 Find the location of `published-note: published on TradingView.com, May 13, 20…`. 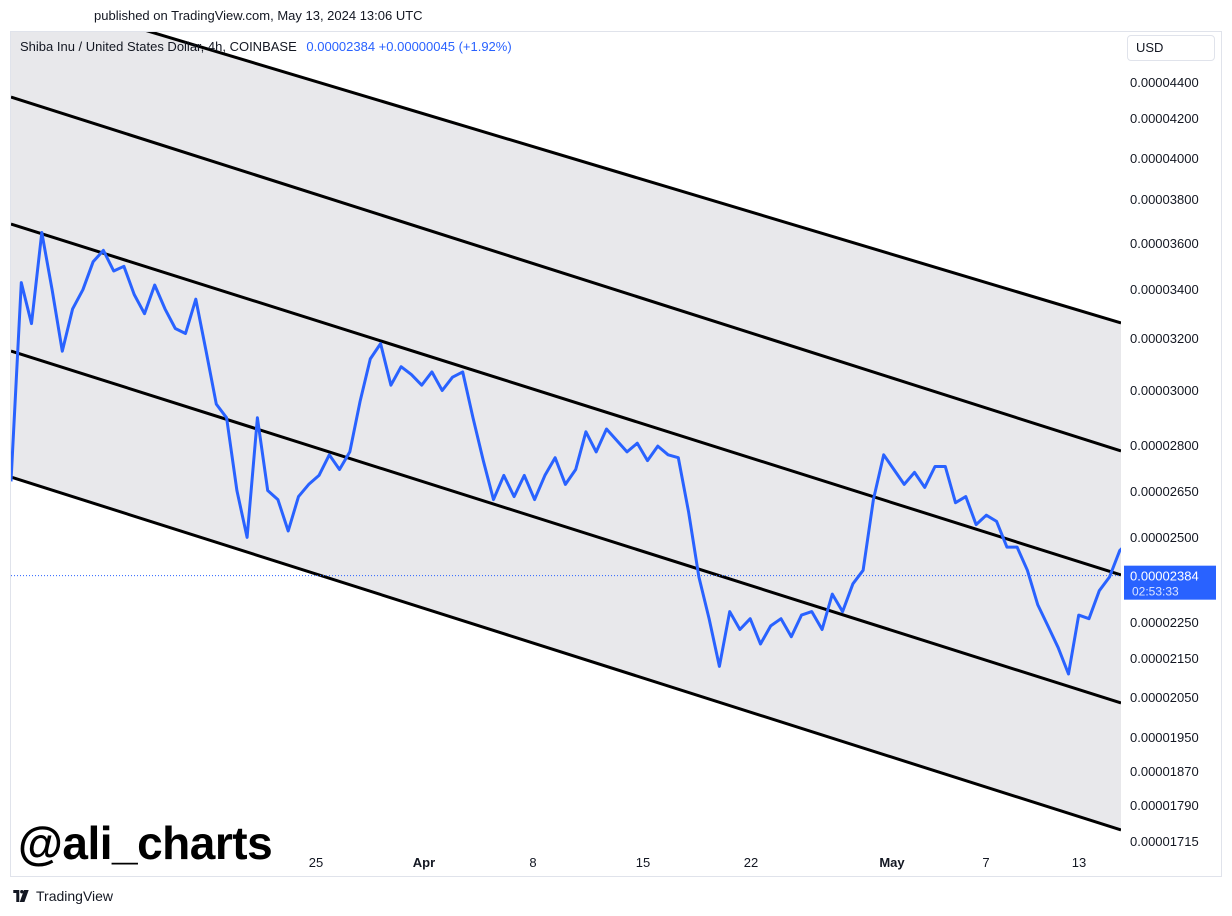

published-note: published on TradingView.com, May 13, 20… is located at coordinates (258, 15).